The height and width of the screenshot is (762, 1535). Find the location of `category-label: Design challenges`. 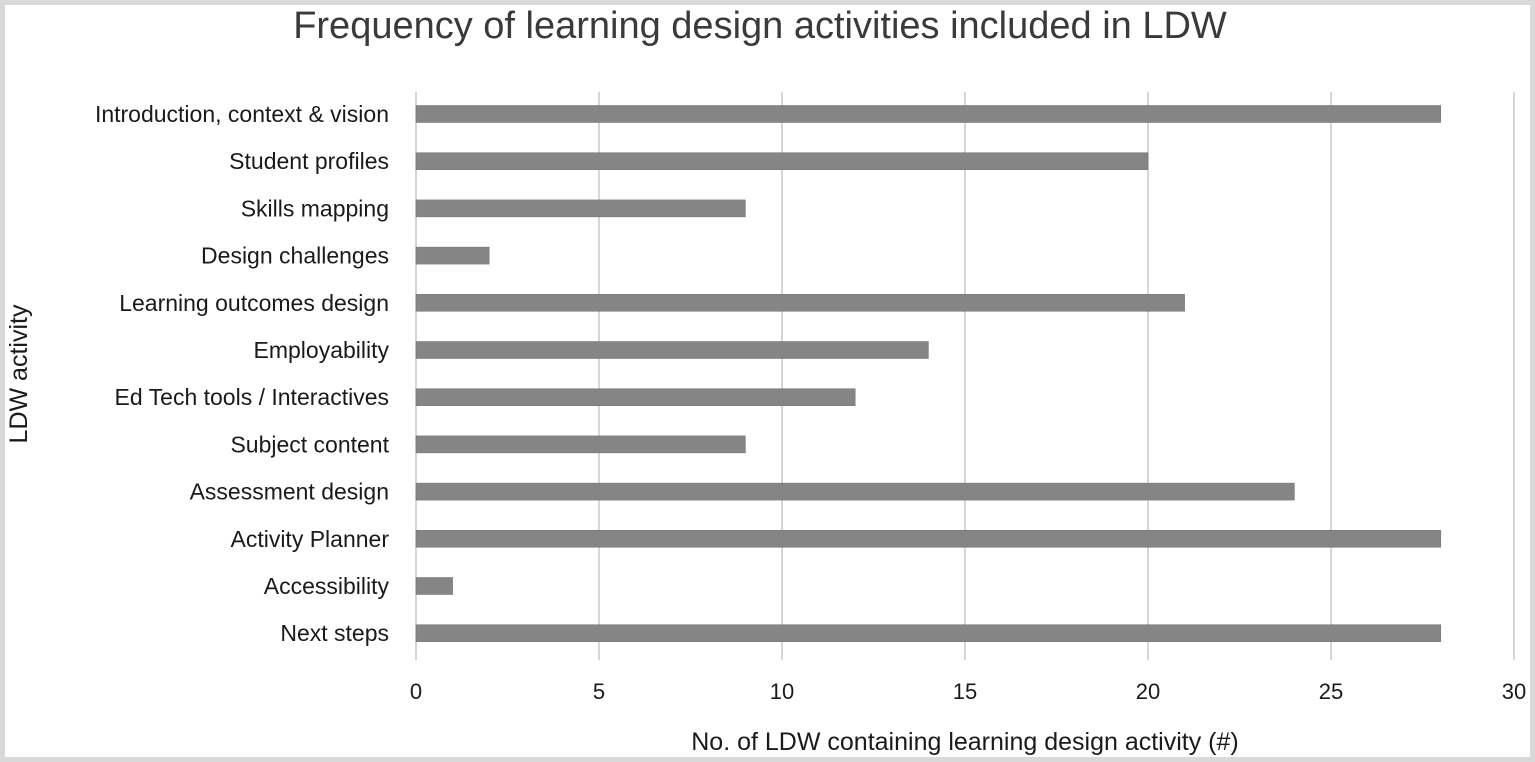

category-label: Design challenges is located at coordinates (295, 256).